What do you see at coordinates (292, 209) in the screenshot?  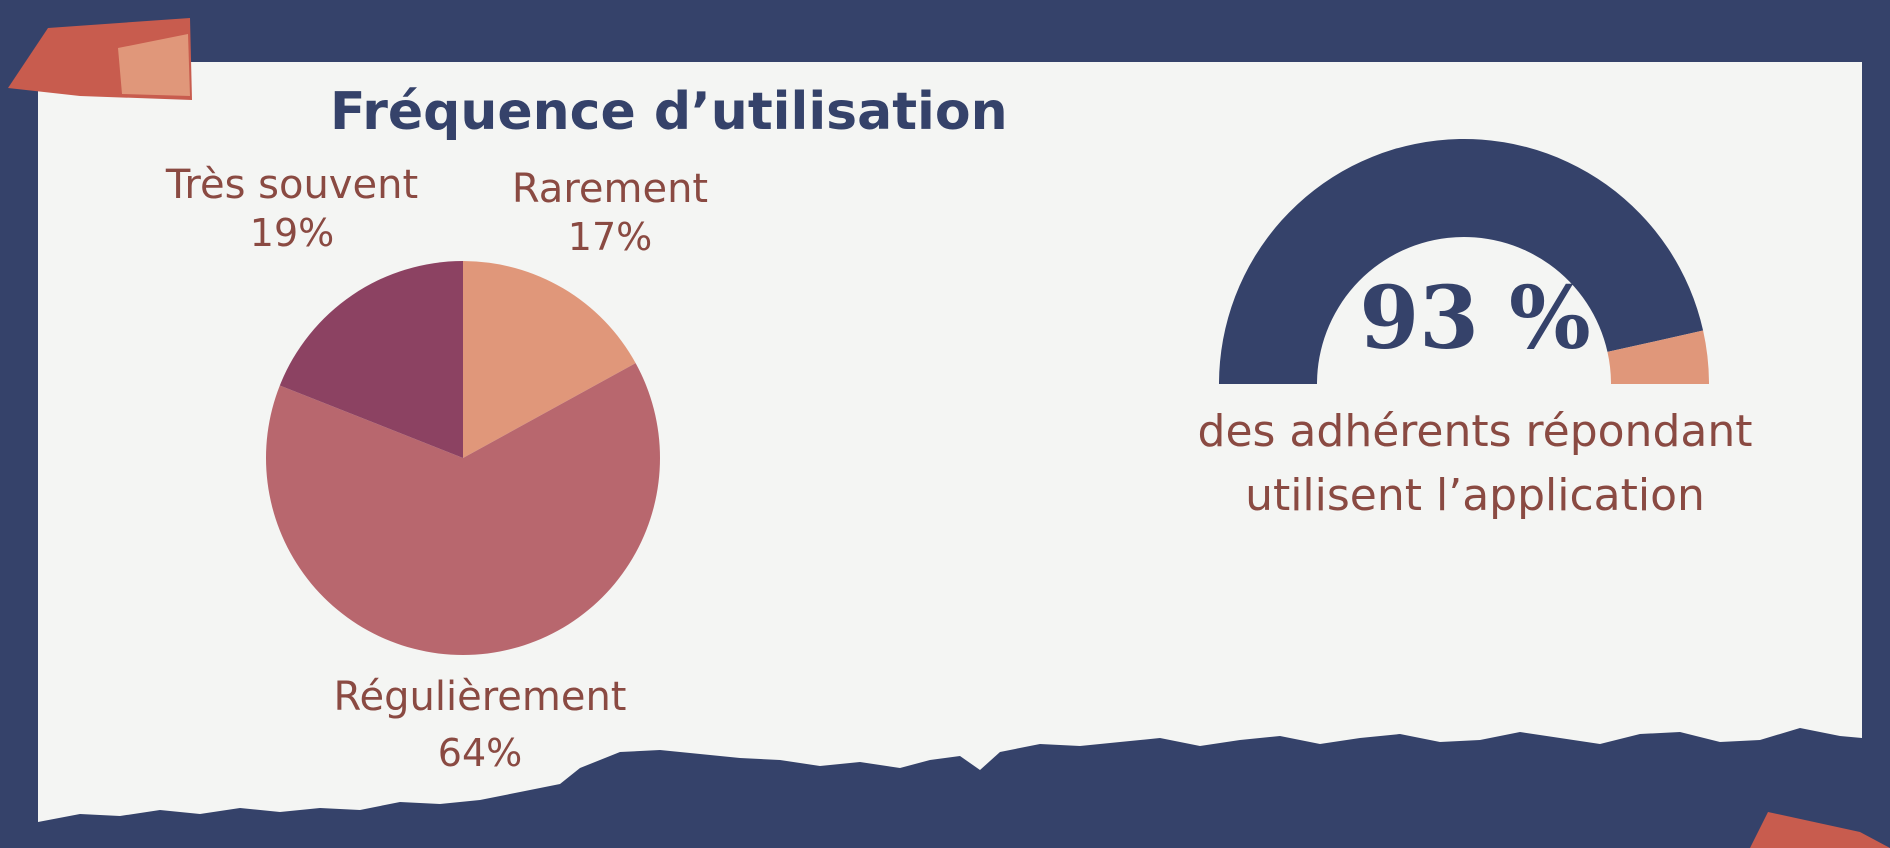 I see `pie-label-tres-souvent: Très souvent 19%` at bounding box center [292, 209].